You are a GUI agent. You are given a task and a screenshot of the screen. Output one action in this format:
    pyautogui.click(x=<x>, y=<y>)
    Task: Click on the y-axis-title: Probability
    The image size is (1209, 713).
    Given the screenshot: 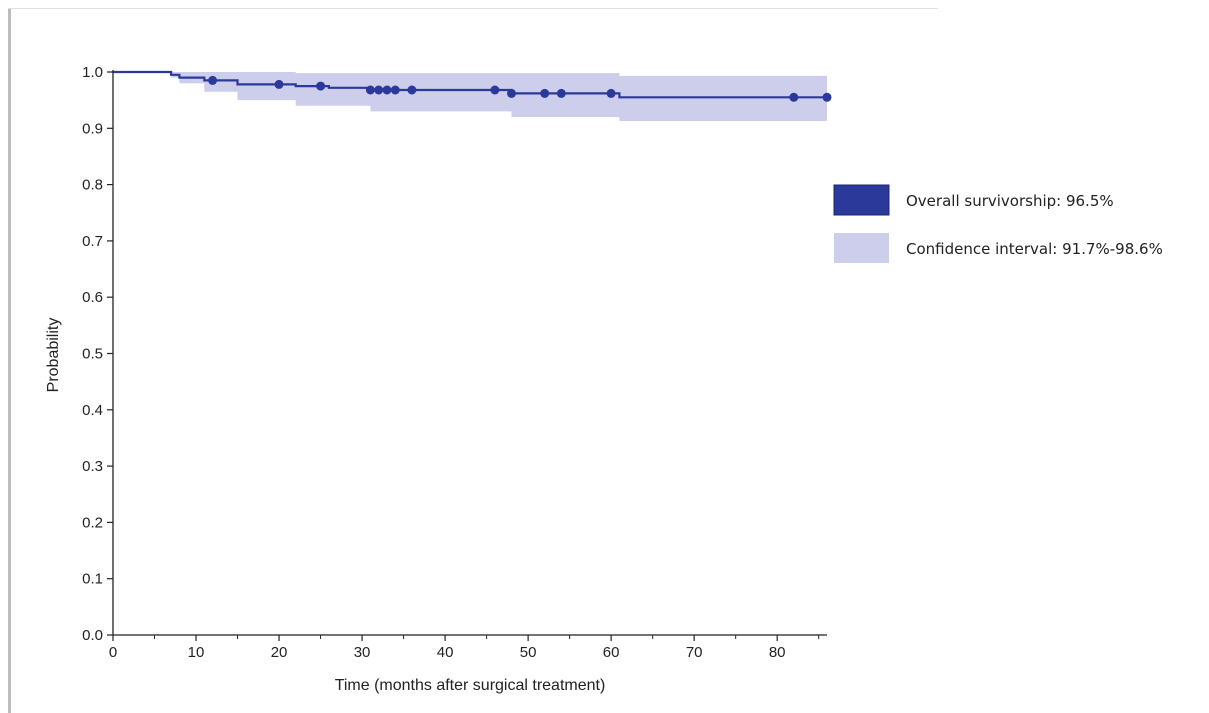 What is the action you would take?
    pyautogui.click(x=53, y=355)
    